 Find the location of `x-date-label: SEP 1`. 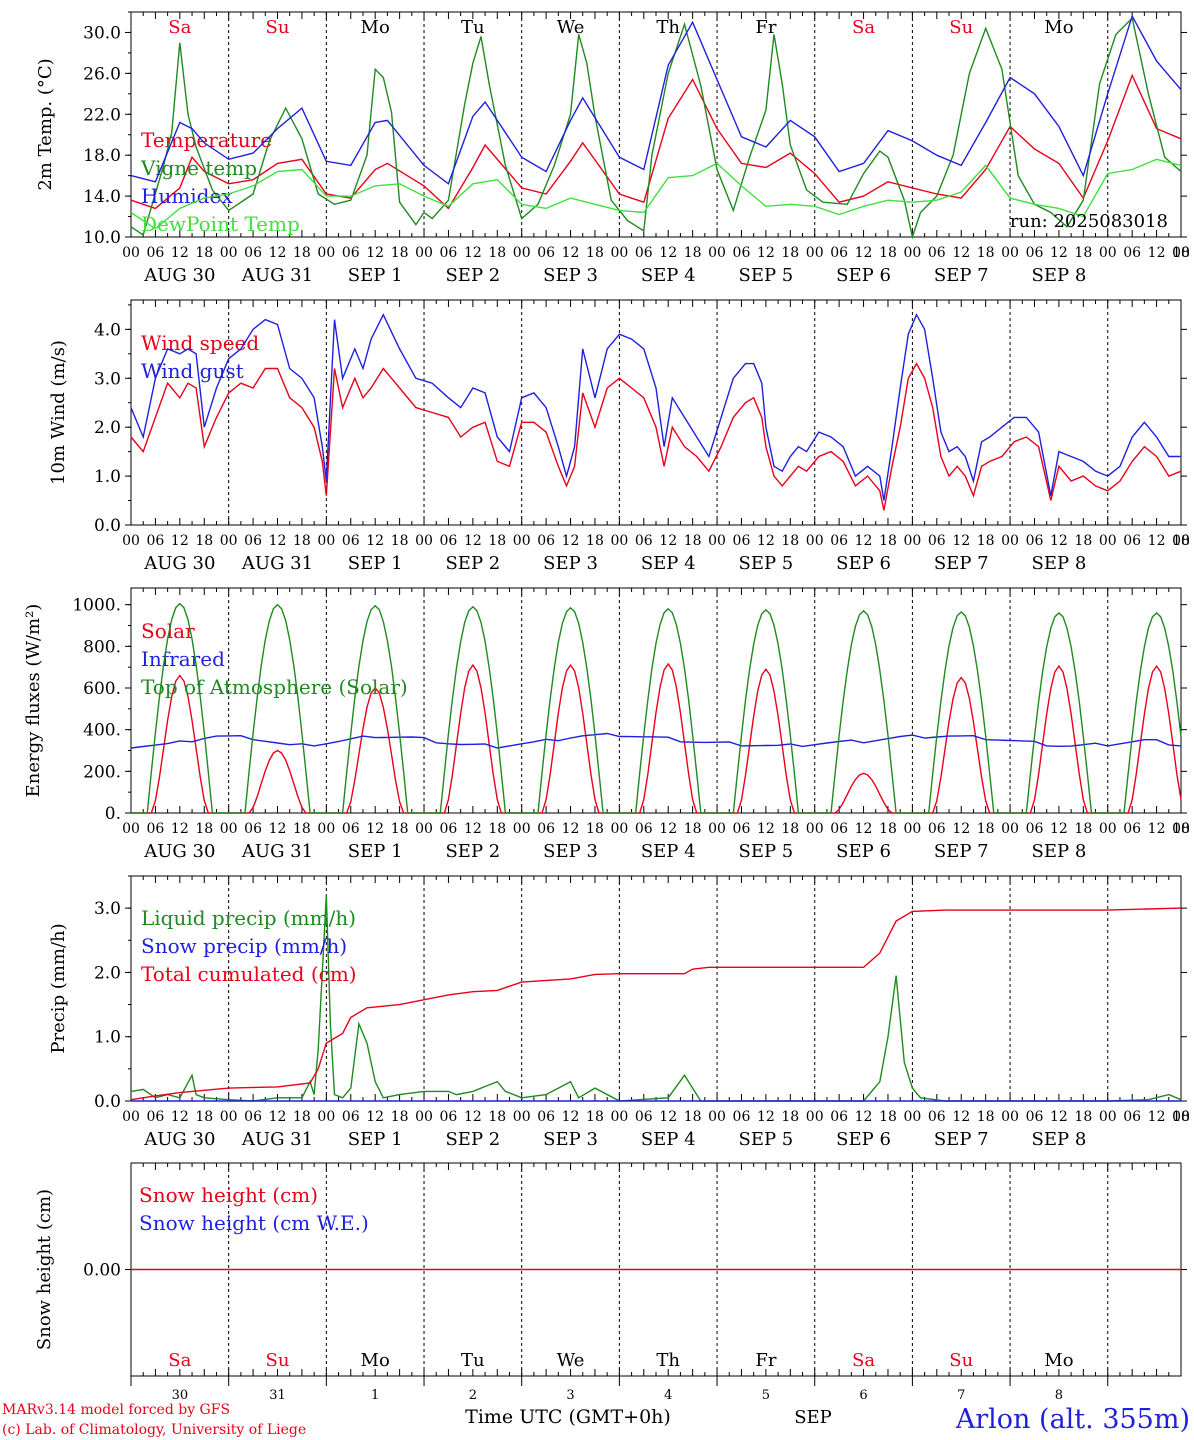

x-date-label: SEP 1 is located at coordinates (375, 1139).